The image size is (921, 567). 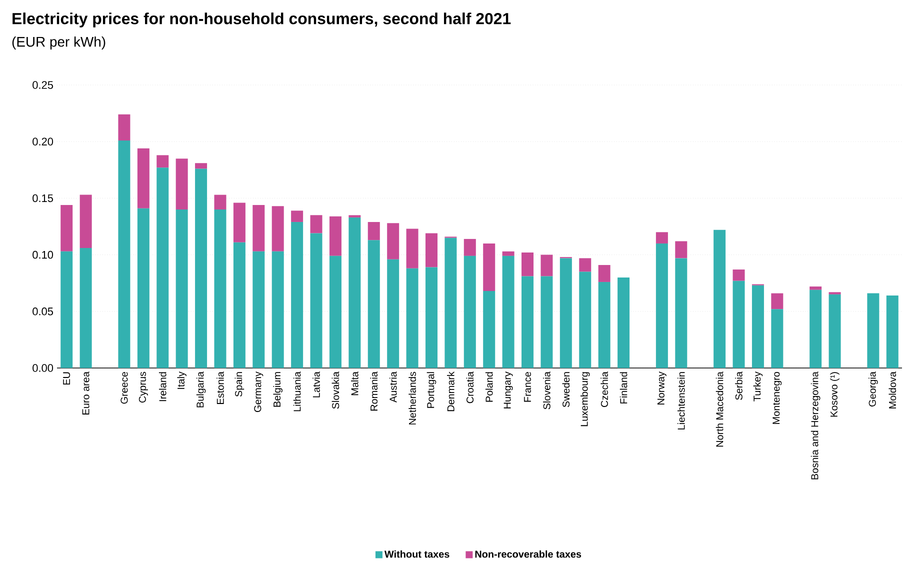 What do you see at coordinates (393, 387) in the screenshot?
I see `x-tick-label: Austria` at bounding box center [393, 387].